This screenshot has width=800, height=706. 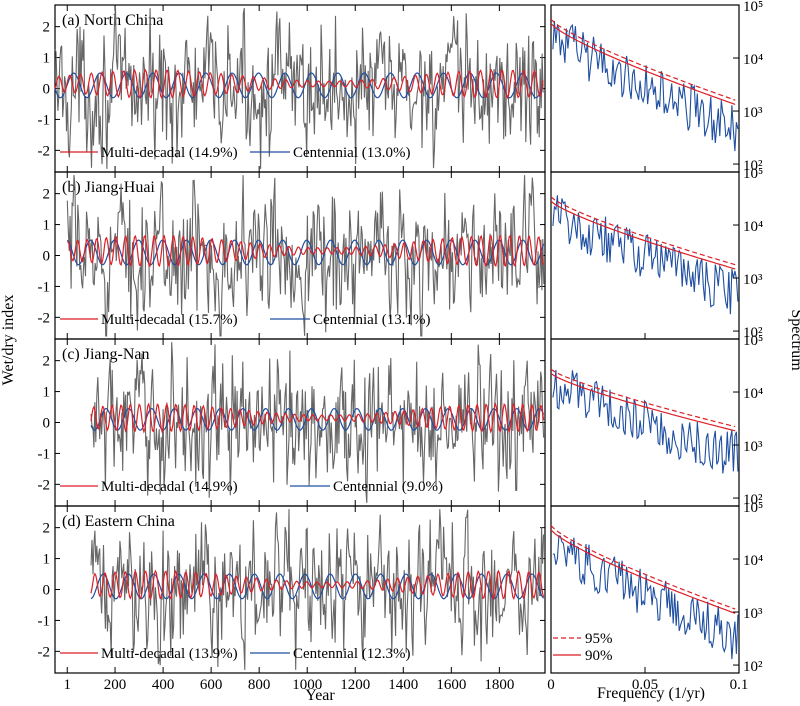 What do you see at coordinates (403, 685) in the screenshot?
I see `x-tick-label: 1400` at bounding box center [403, 685].